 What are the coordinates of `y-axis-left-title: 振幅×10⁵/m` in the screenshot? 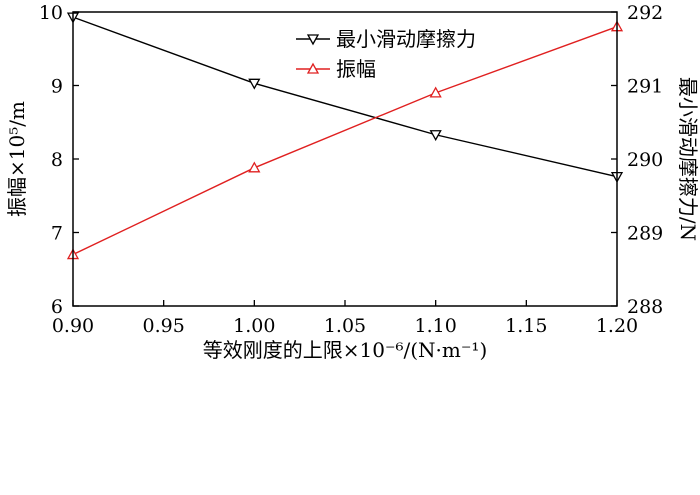 It's located at (17, 159).